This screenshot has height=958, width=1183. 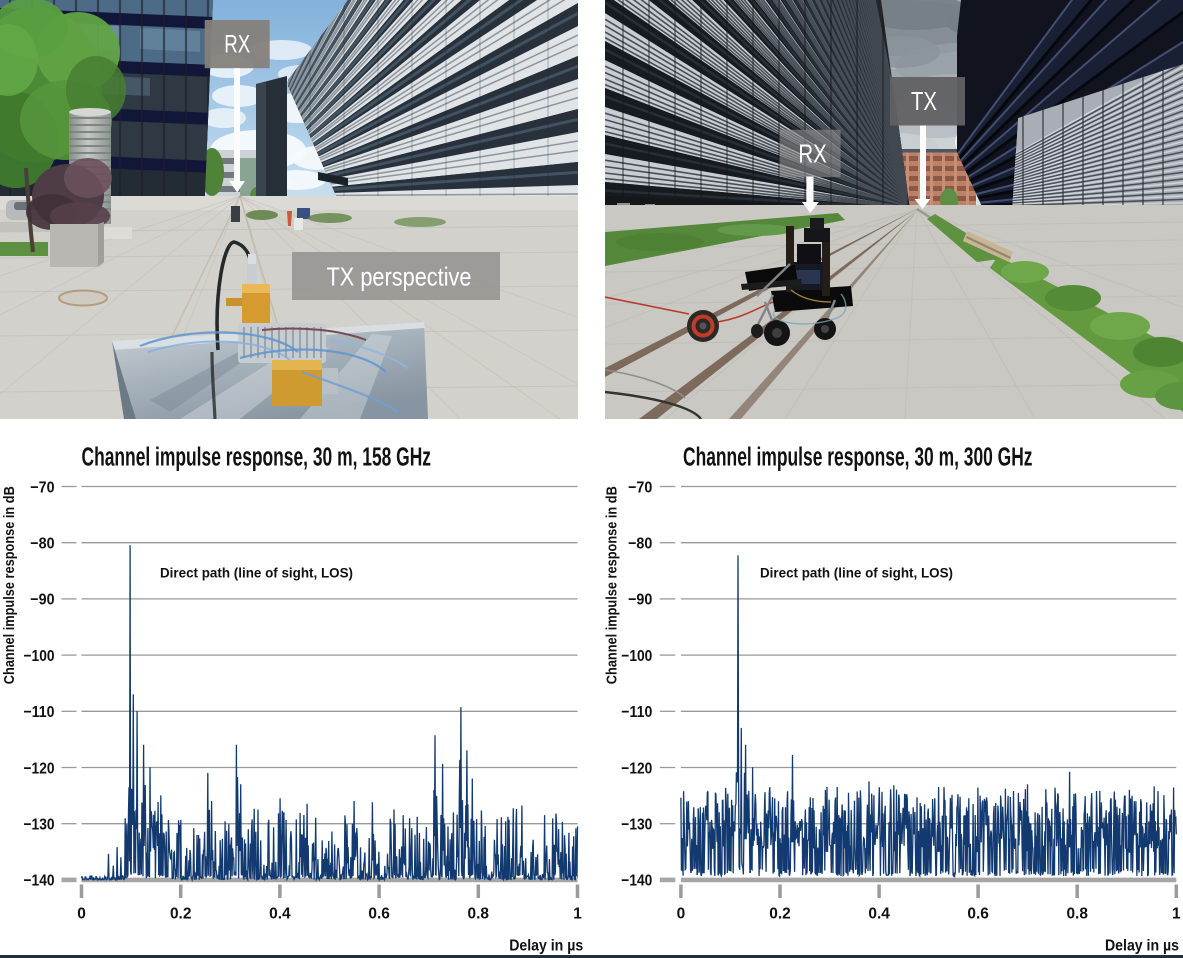 What do you see at coordinates (858, 457) in the screenshot?
I see `svg-text:Channel impulse response, 30 m: Channel impulse response, 30 m, 300 GHz` at bounding box center [858, 457].